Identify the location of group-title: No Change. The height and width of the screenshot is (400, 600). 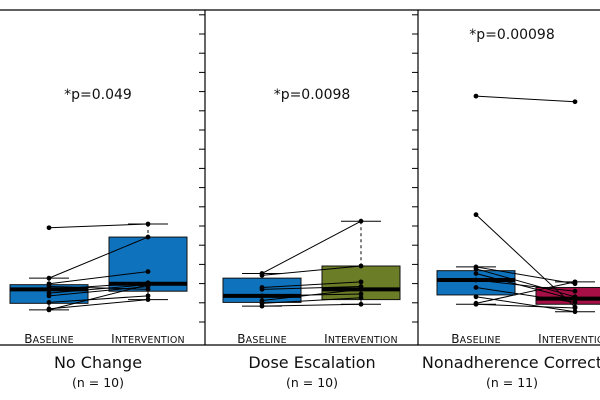
(98, 362).